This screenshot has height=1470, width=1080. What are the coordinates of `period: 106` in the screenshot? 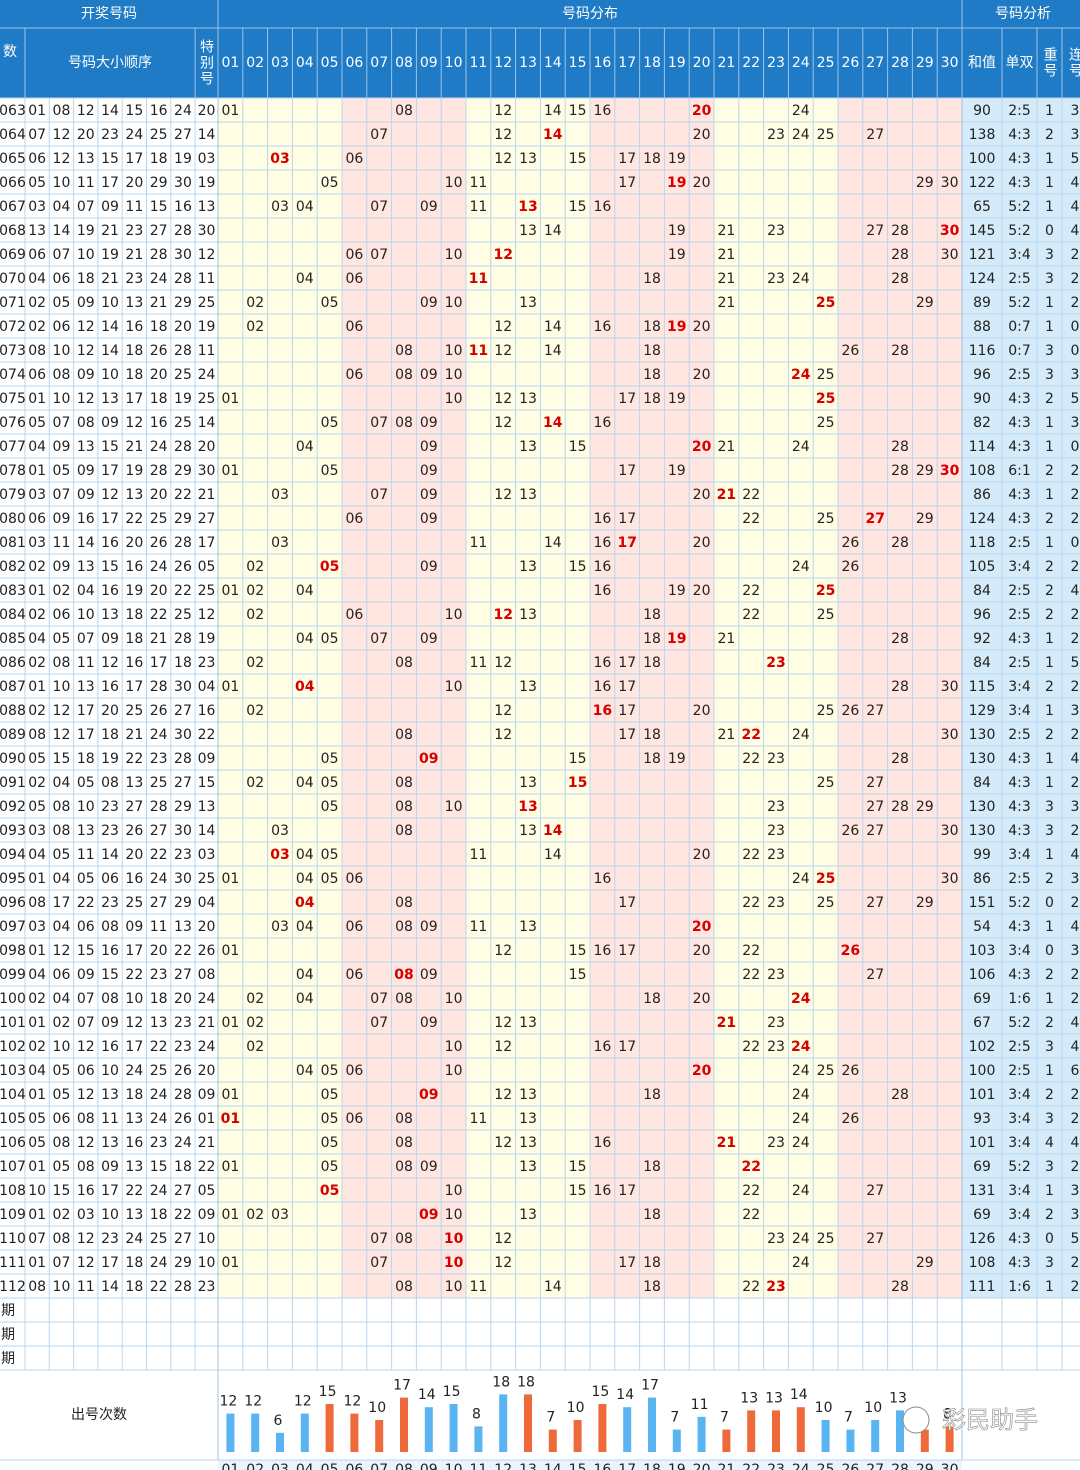 It's located at (13, 1143).